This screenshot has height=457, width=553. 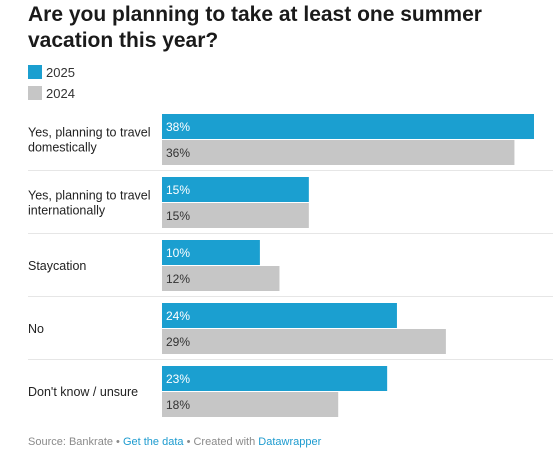 What do you see at coordinates (178, 405) in the screenshot?
I see `data-label-2024-don-t-know-unsure: 18%` at bounding box center [178, 405].